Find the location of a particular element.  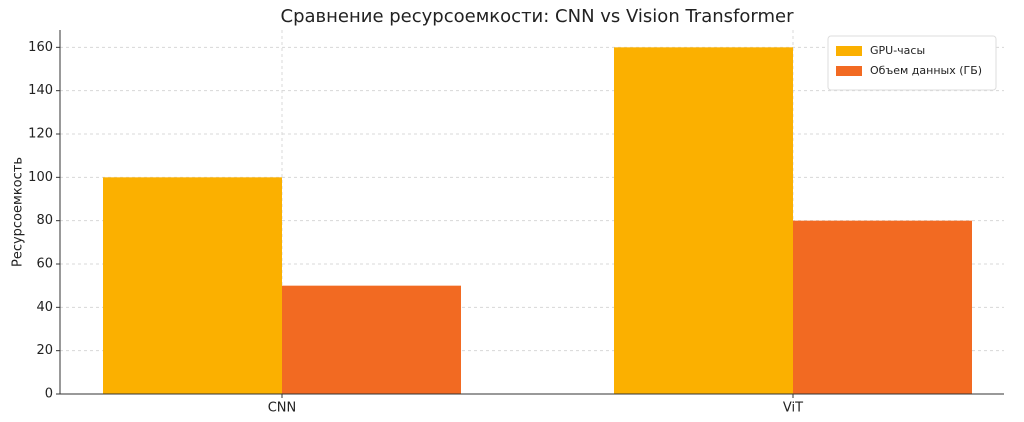

y-tick-label: 160 is located at coordinates (40, 47).